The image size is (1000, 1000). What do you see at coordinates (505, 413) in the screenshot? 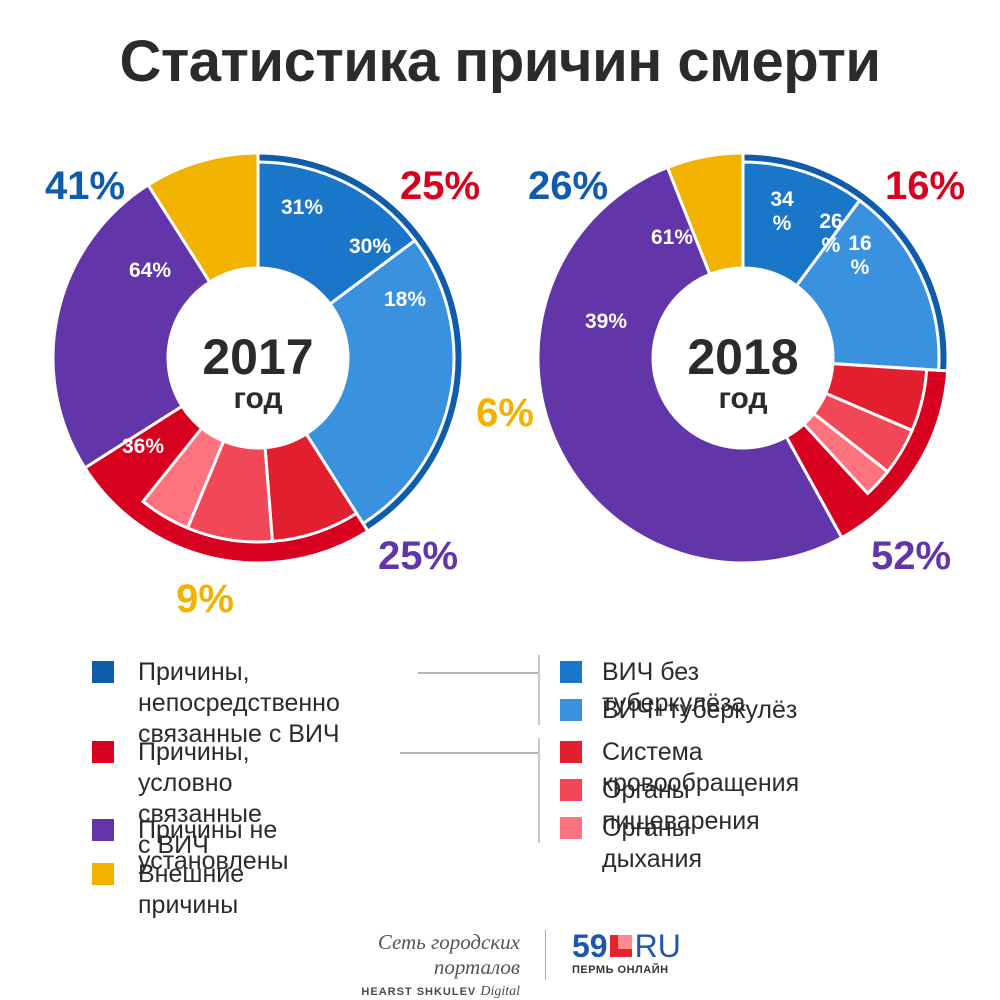
I see `outer-label-внешние-причины: 6%` at bounding box center [505, 413].